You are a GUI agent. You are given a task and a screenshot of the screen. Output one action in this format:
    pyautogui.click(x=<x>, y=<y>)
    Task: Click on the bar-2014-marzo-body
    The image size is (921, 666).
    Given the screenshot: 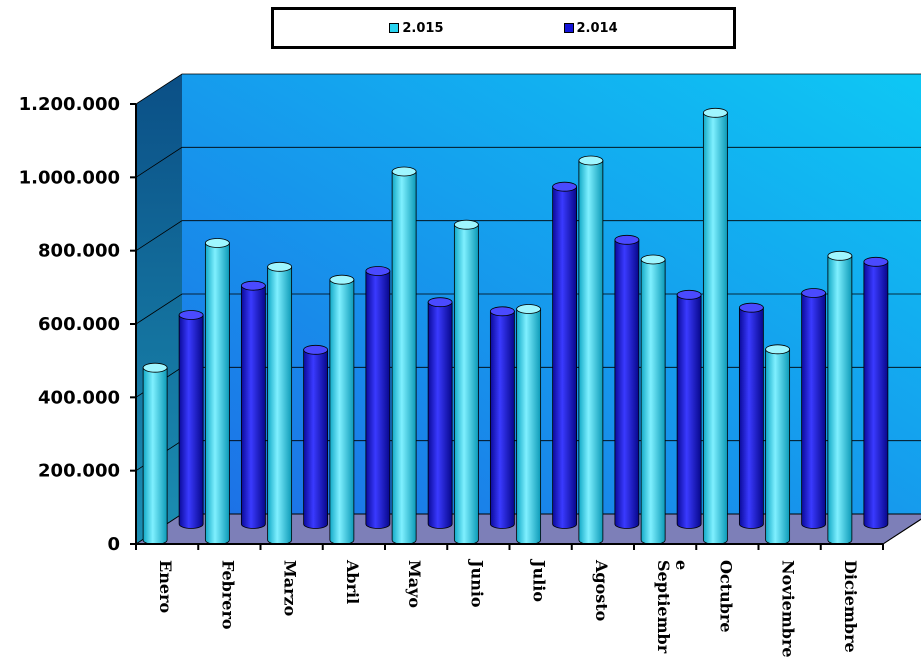 What is the action you would take?
    pyautogui.click(x=316, y=439)
    